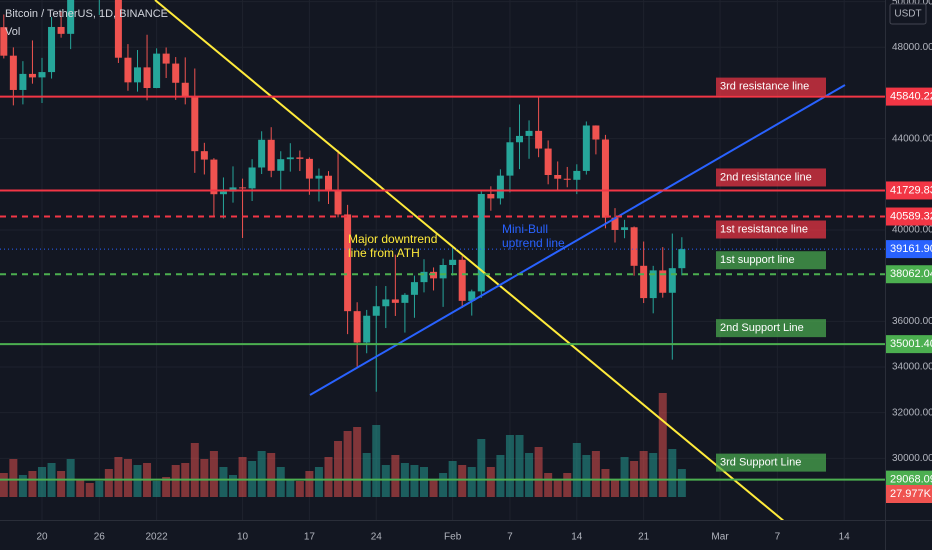 The image size is (932, 550). Describe the element at coordinates (912, 458) in the screenshot. I see `y-tick-label: 30000.00` at that location.